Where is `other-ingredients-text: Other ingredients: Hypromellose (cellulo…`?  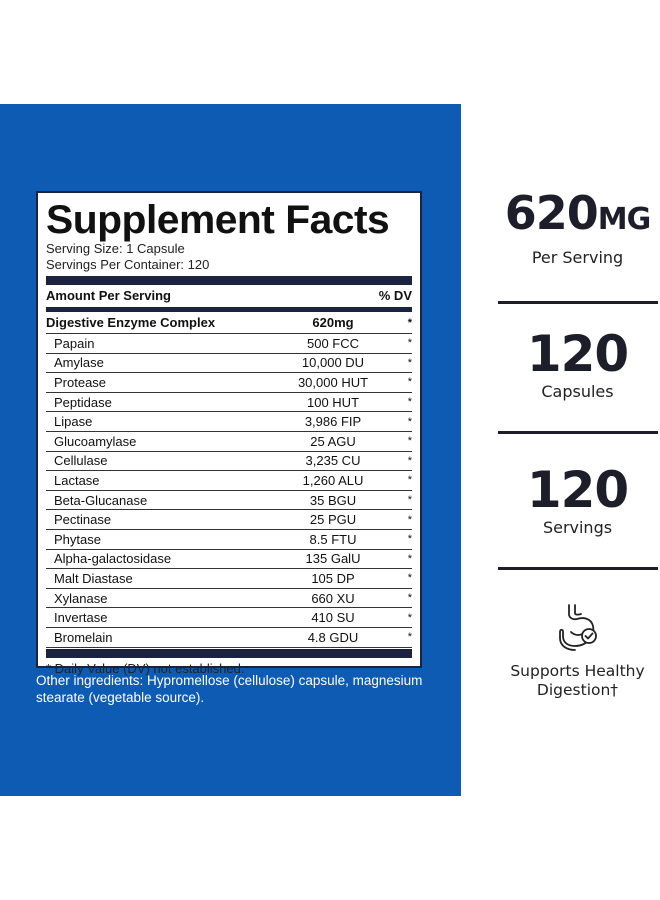 other-ingredients-text: Other ingredients: Hypromellose (cellulo… is located at coordinates (229, 689).